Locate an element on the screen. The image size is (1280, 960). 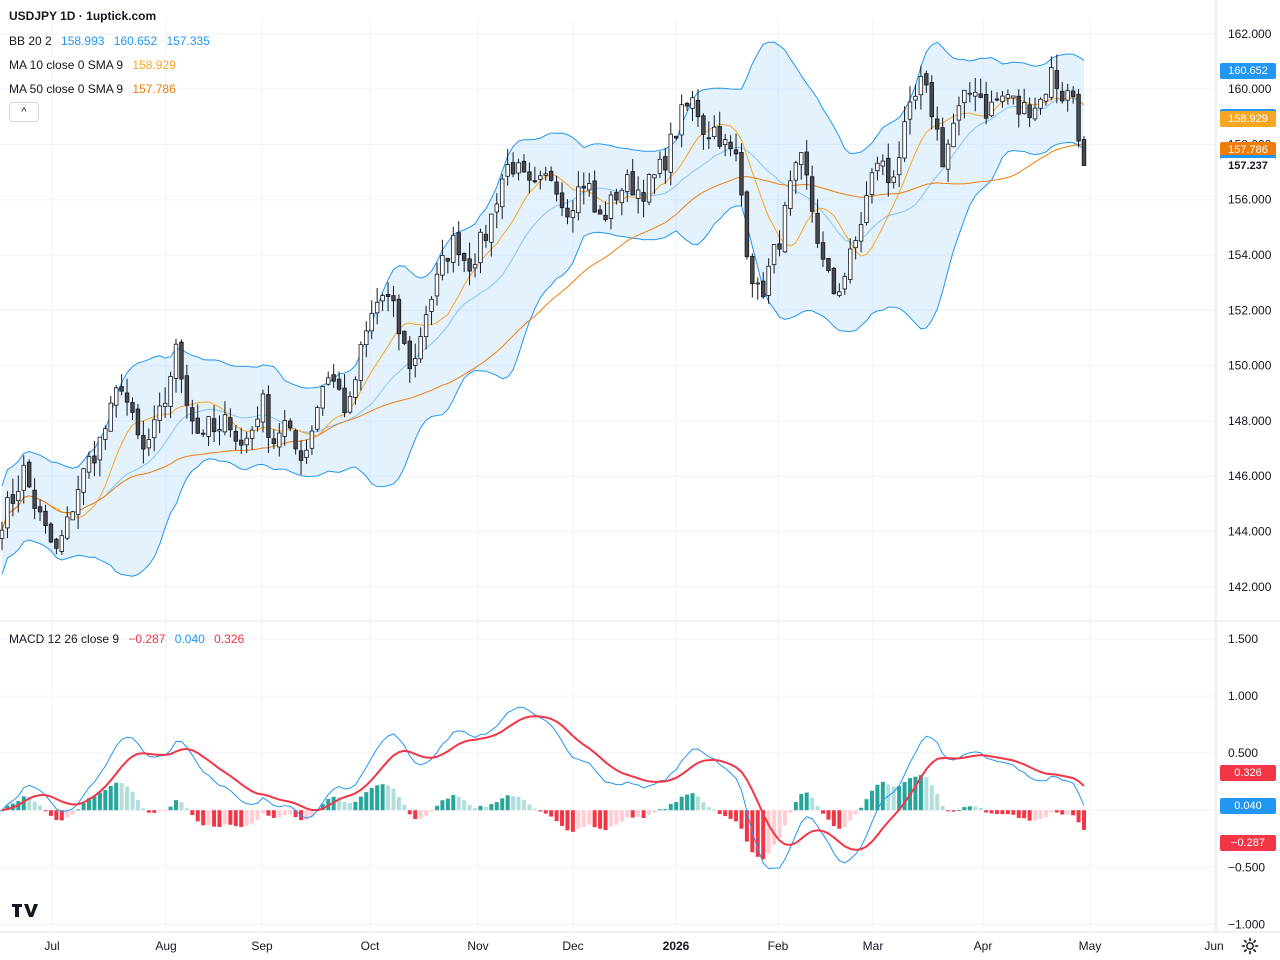
price-badge: 157.237 is located at coordinates (1248, 165).